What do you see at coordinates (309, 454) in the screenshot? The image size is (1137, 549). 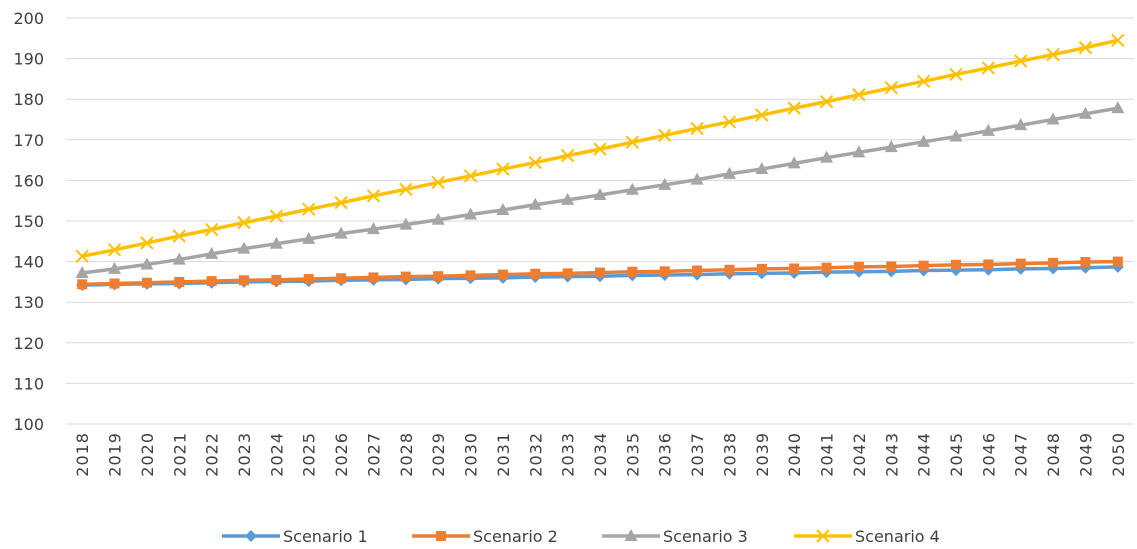 I see `x-tick-label: 2025` at bounding box center [309, 454].